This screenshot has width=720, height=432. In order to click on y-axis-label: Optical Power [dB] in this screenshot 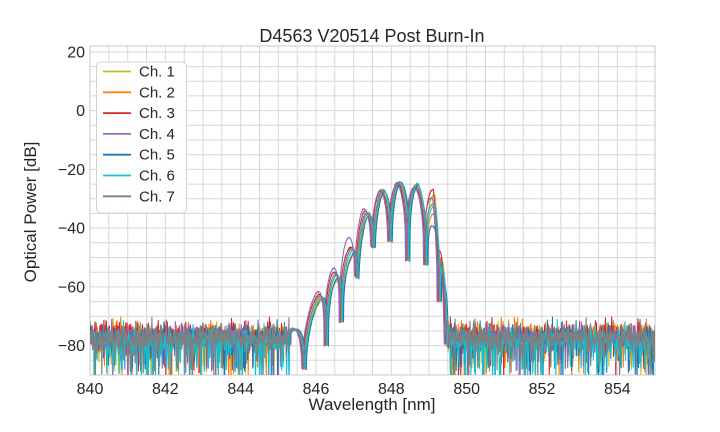, I will do `click(30, 212)`.